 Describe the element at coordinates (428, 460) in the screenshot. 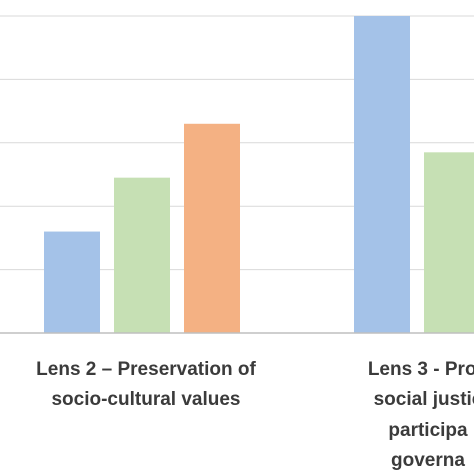

I see `category-label-line: governa` at that location.